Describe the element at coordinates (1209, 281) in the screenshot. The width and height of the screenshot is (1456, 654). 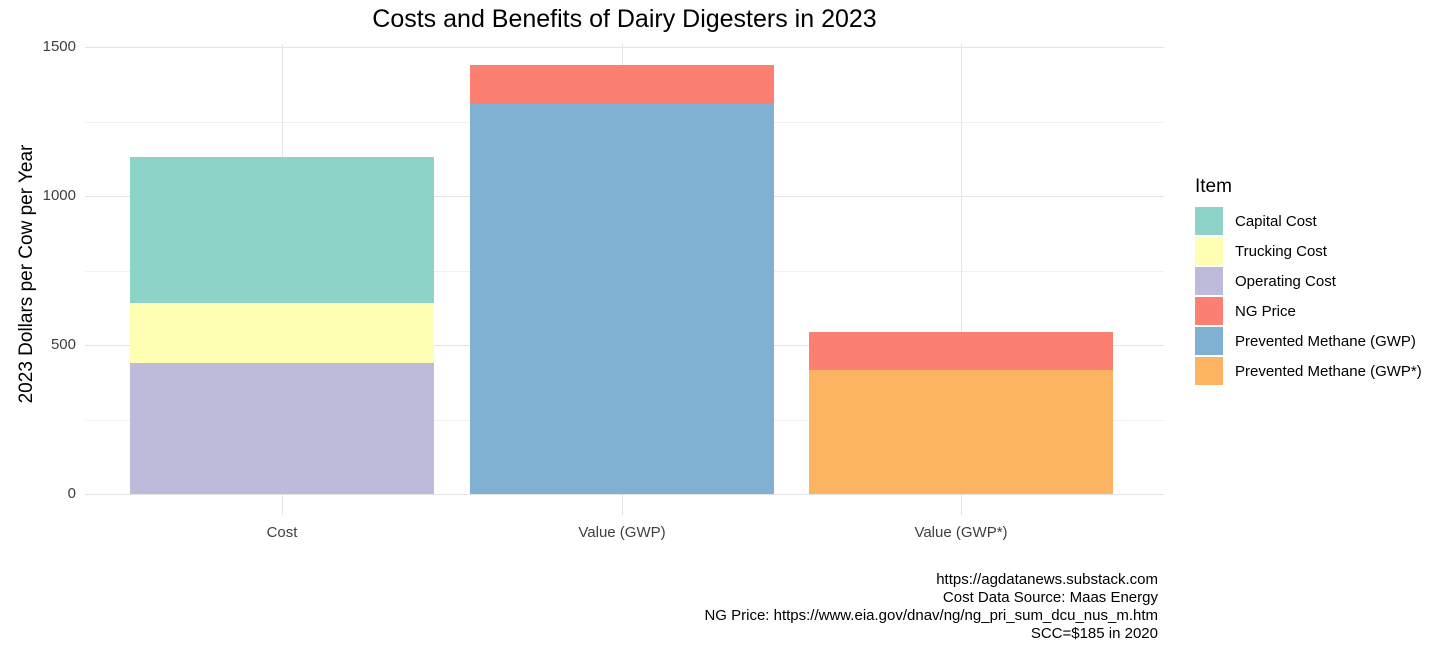
I see `legend-swatch-operating-cost` at that location.